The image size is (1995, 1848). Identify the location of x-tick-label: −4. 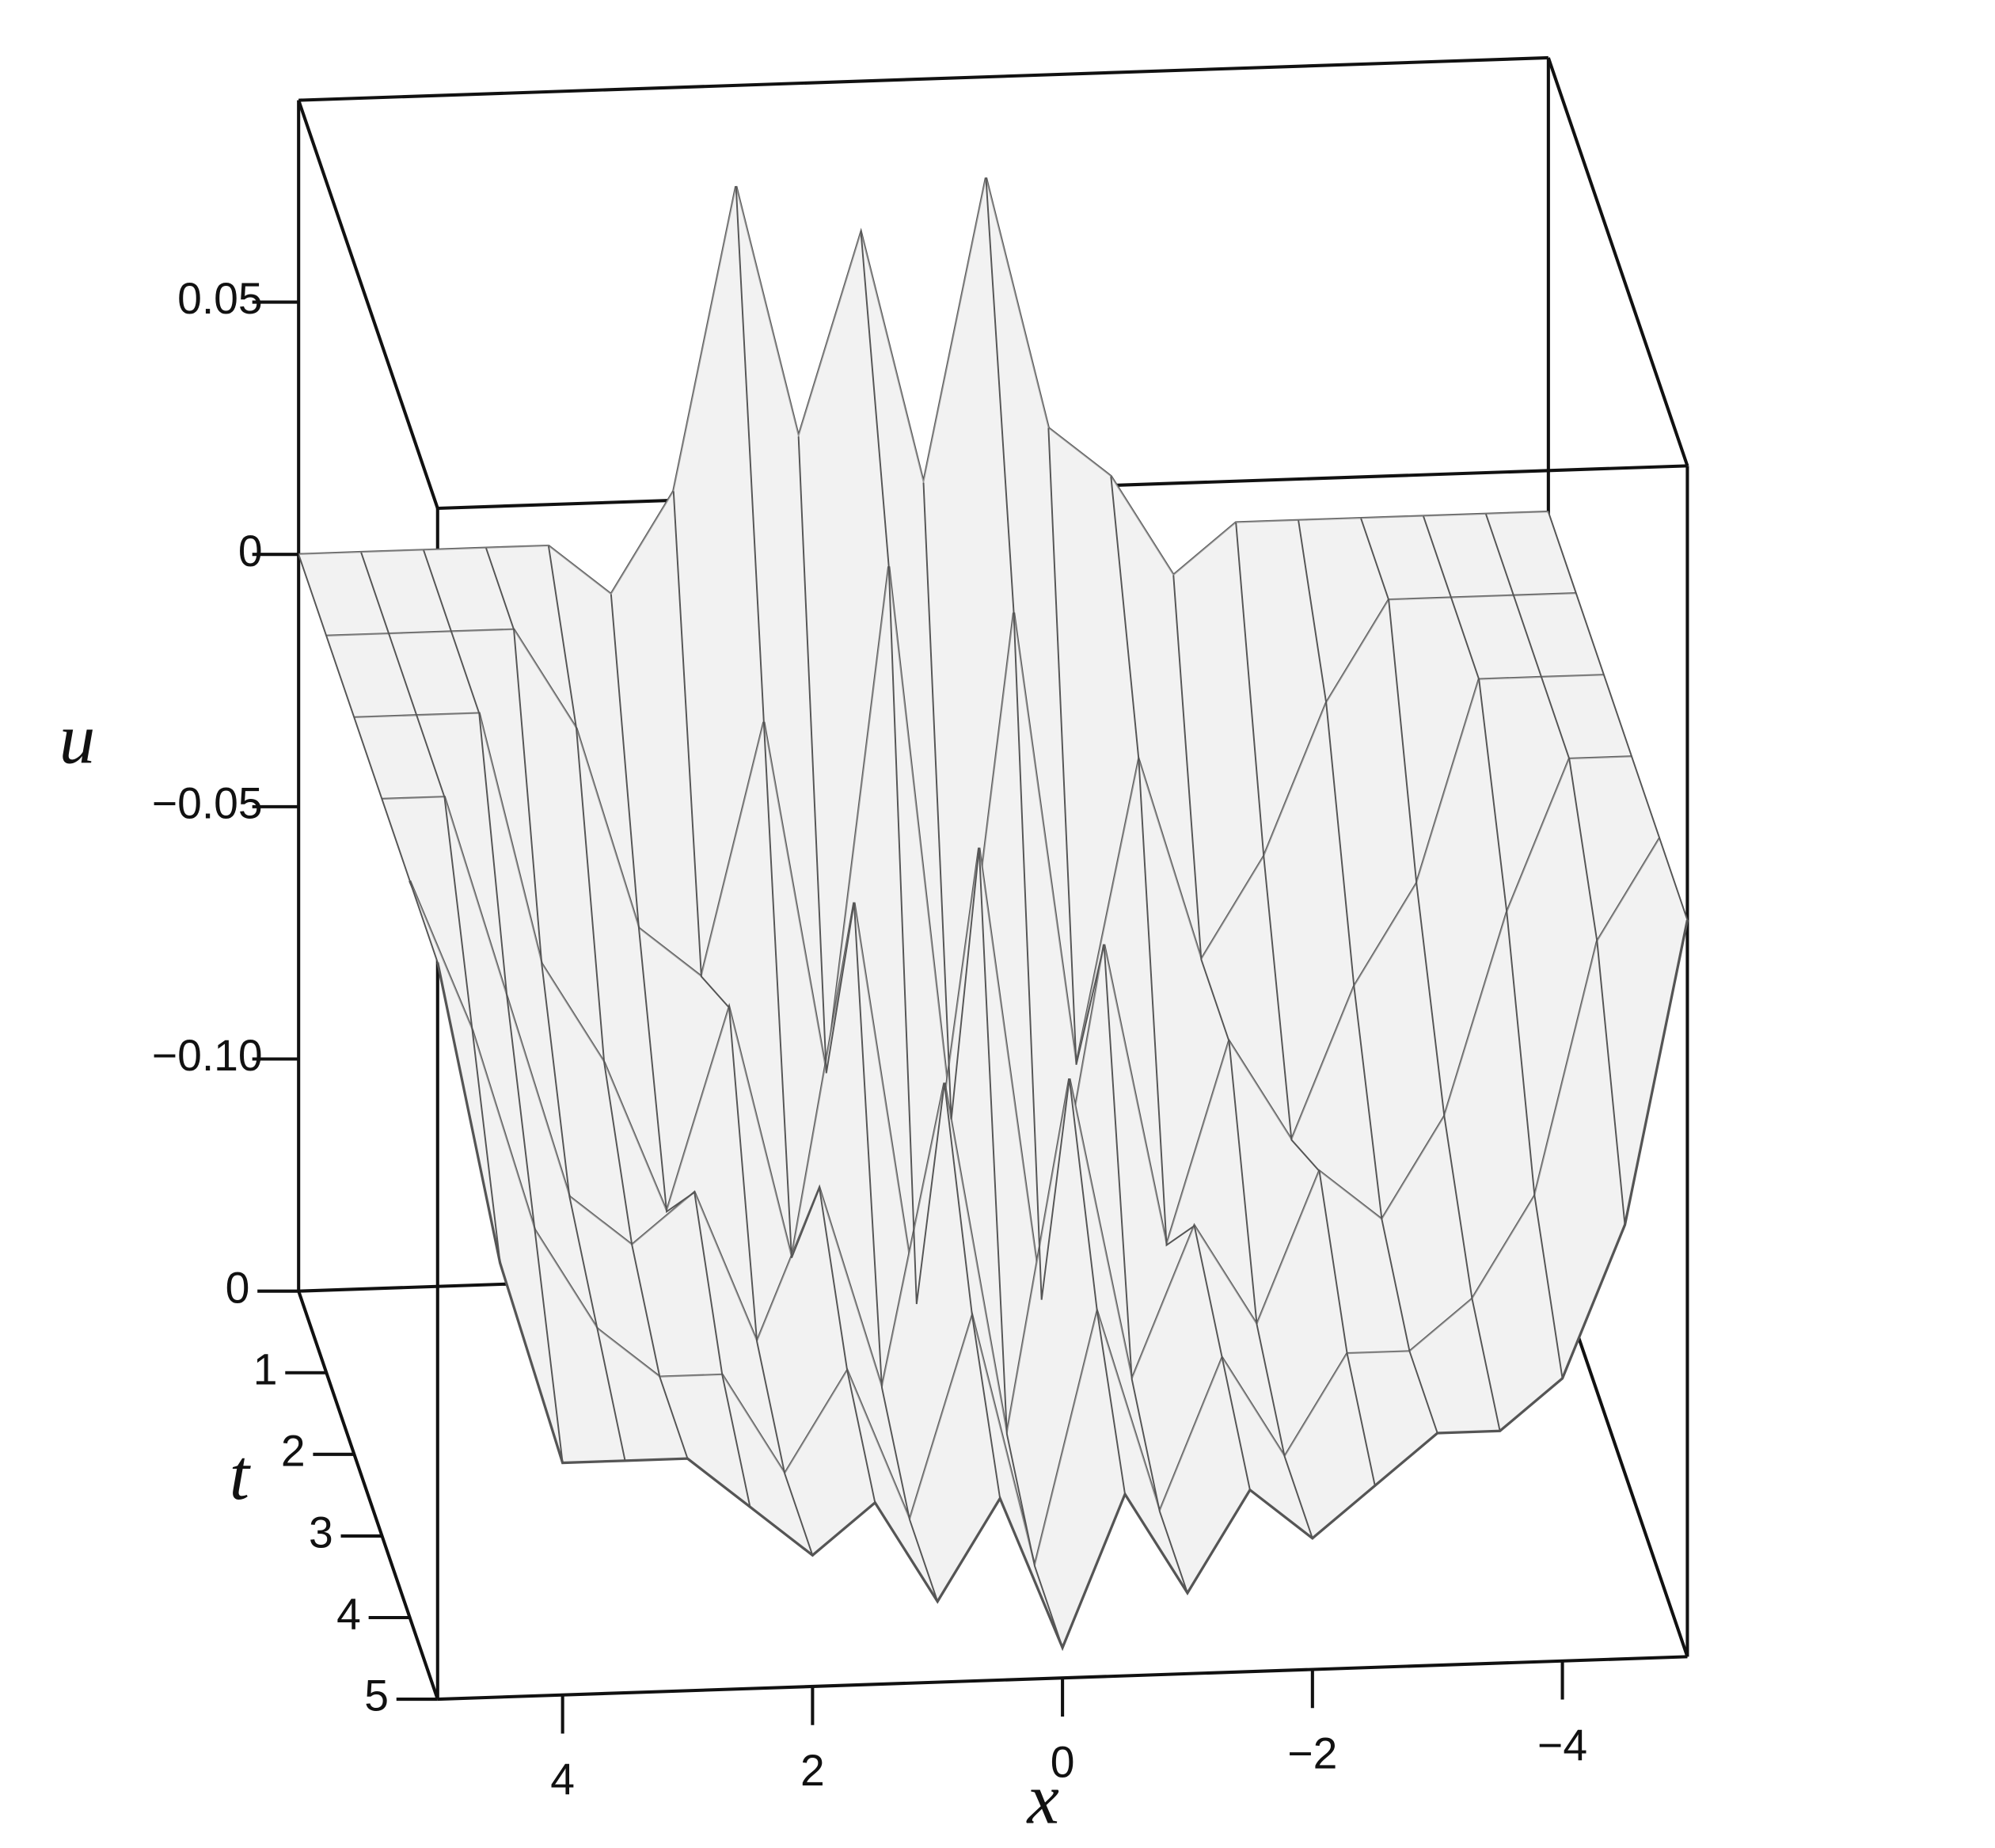
(1562, 1745).